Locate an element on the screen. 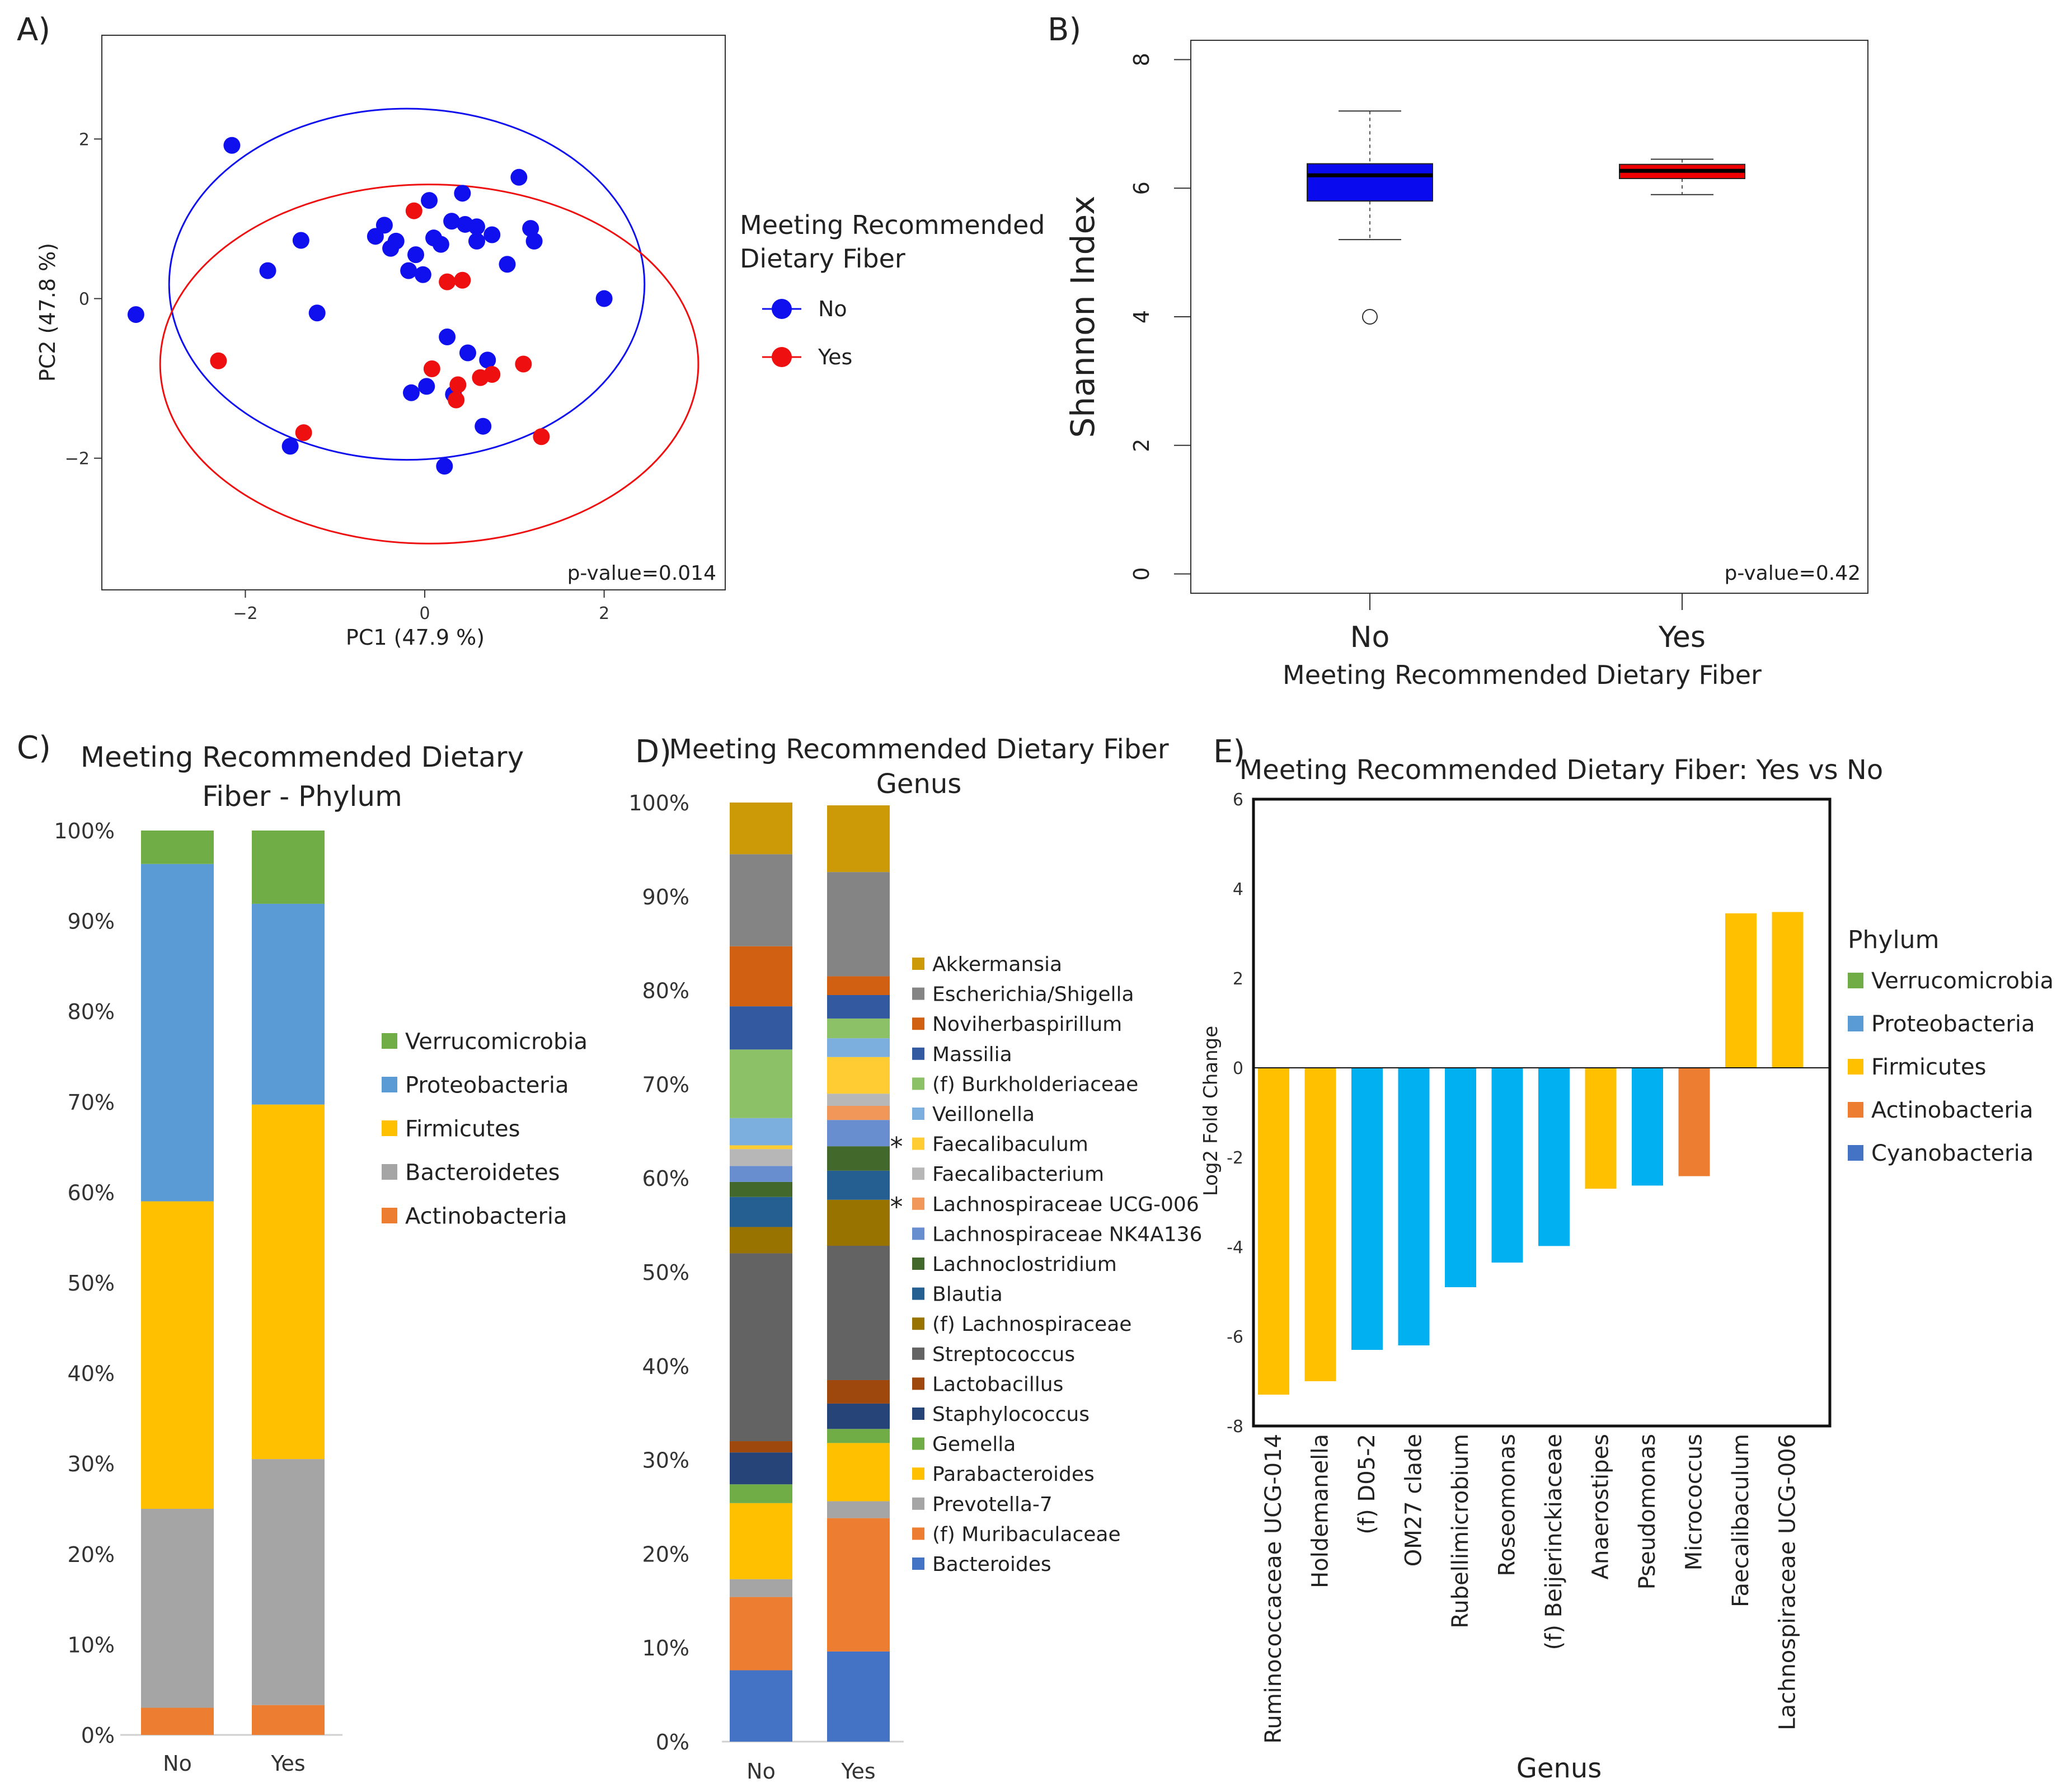 The image size is (2066, 1792). panel-a-ytick-label: 0 is located at coordinates (84, 299).